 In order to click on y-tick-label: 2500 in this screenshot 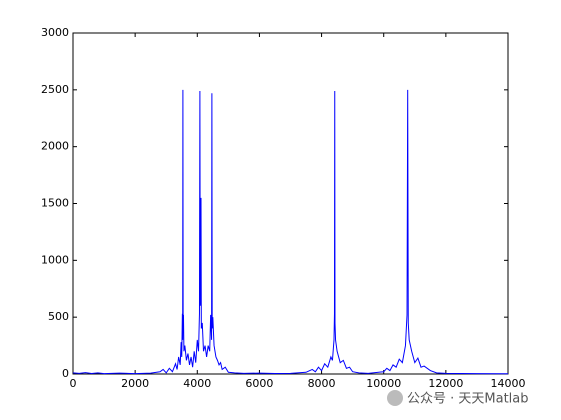, I will do `click(55, 89)`.